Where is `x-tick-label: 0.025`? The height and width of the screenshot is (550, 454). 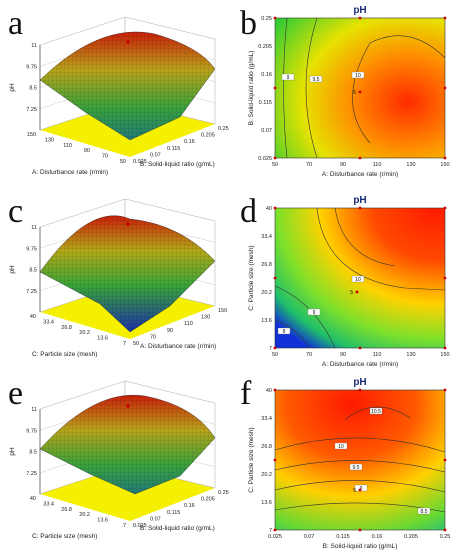 x-tick-label: 0.025 is located at coordinates (275, 537).